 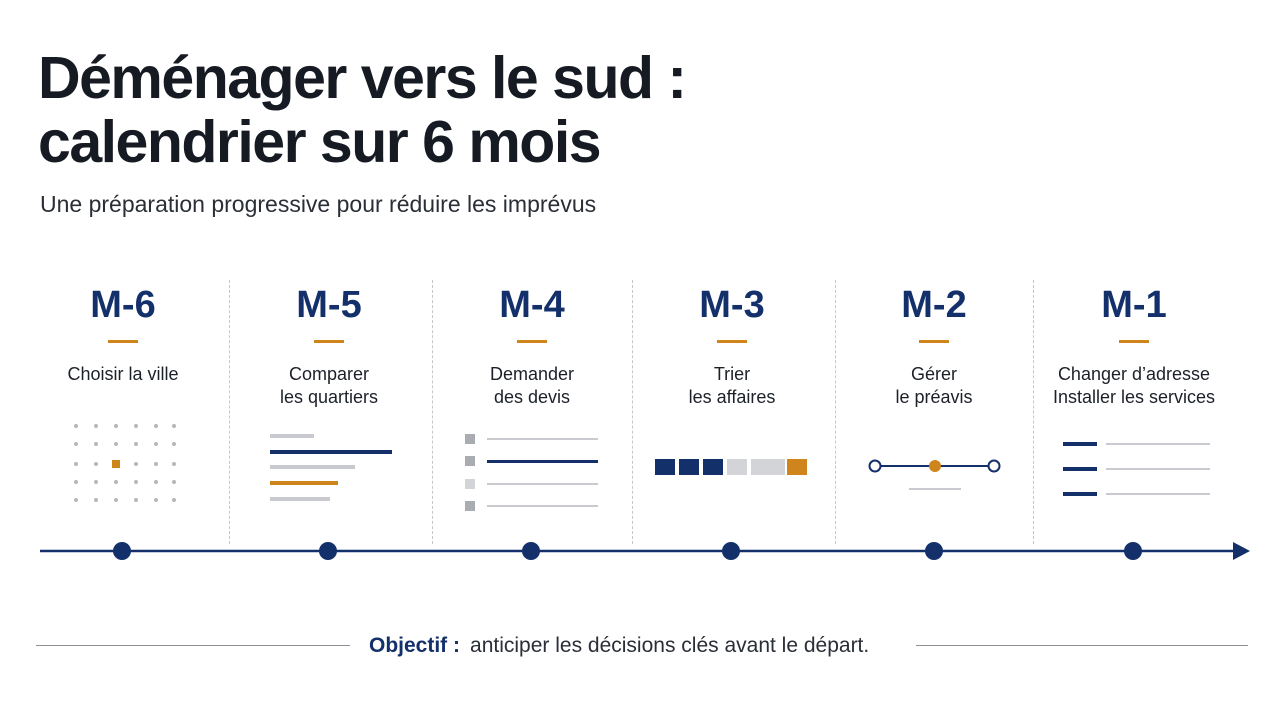 What do you see at coordinates (125, 463) in the screenshot?
I see `grid-dots-icon` at bounding box center [125, 463].